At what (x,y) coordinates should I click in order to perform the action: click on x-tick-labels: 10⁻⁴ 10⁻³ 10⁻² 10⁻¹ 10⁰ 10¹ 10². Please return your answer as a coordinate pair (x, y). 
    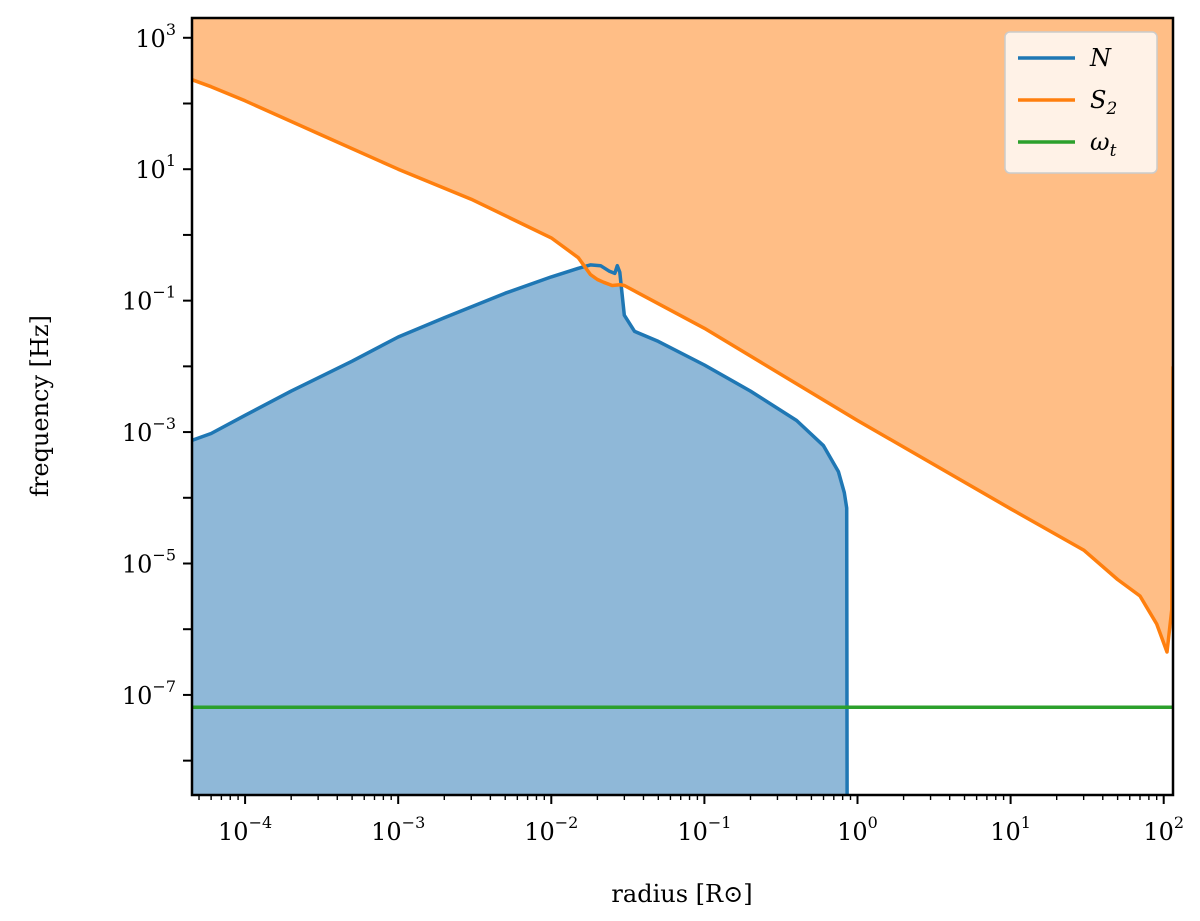
    Looking at the image, I should click on (701, 829).